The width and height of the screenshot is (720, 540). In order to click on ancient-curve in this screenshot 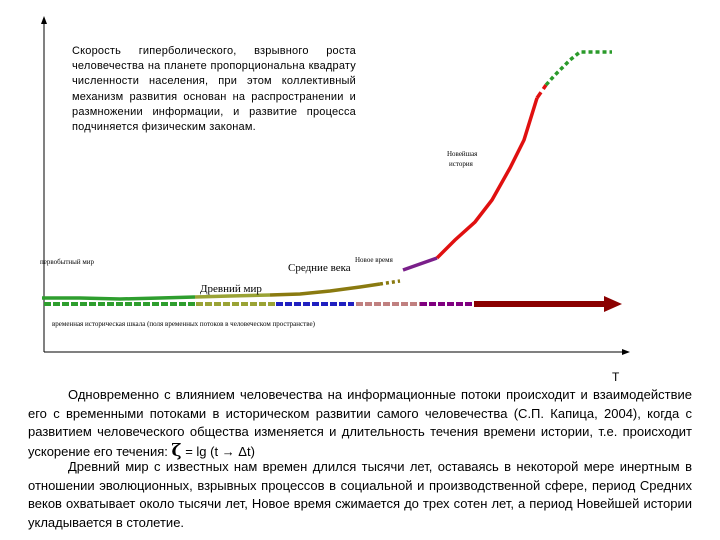, I will do `click(232, 296)`.